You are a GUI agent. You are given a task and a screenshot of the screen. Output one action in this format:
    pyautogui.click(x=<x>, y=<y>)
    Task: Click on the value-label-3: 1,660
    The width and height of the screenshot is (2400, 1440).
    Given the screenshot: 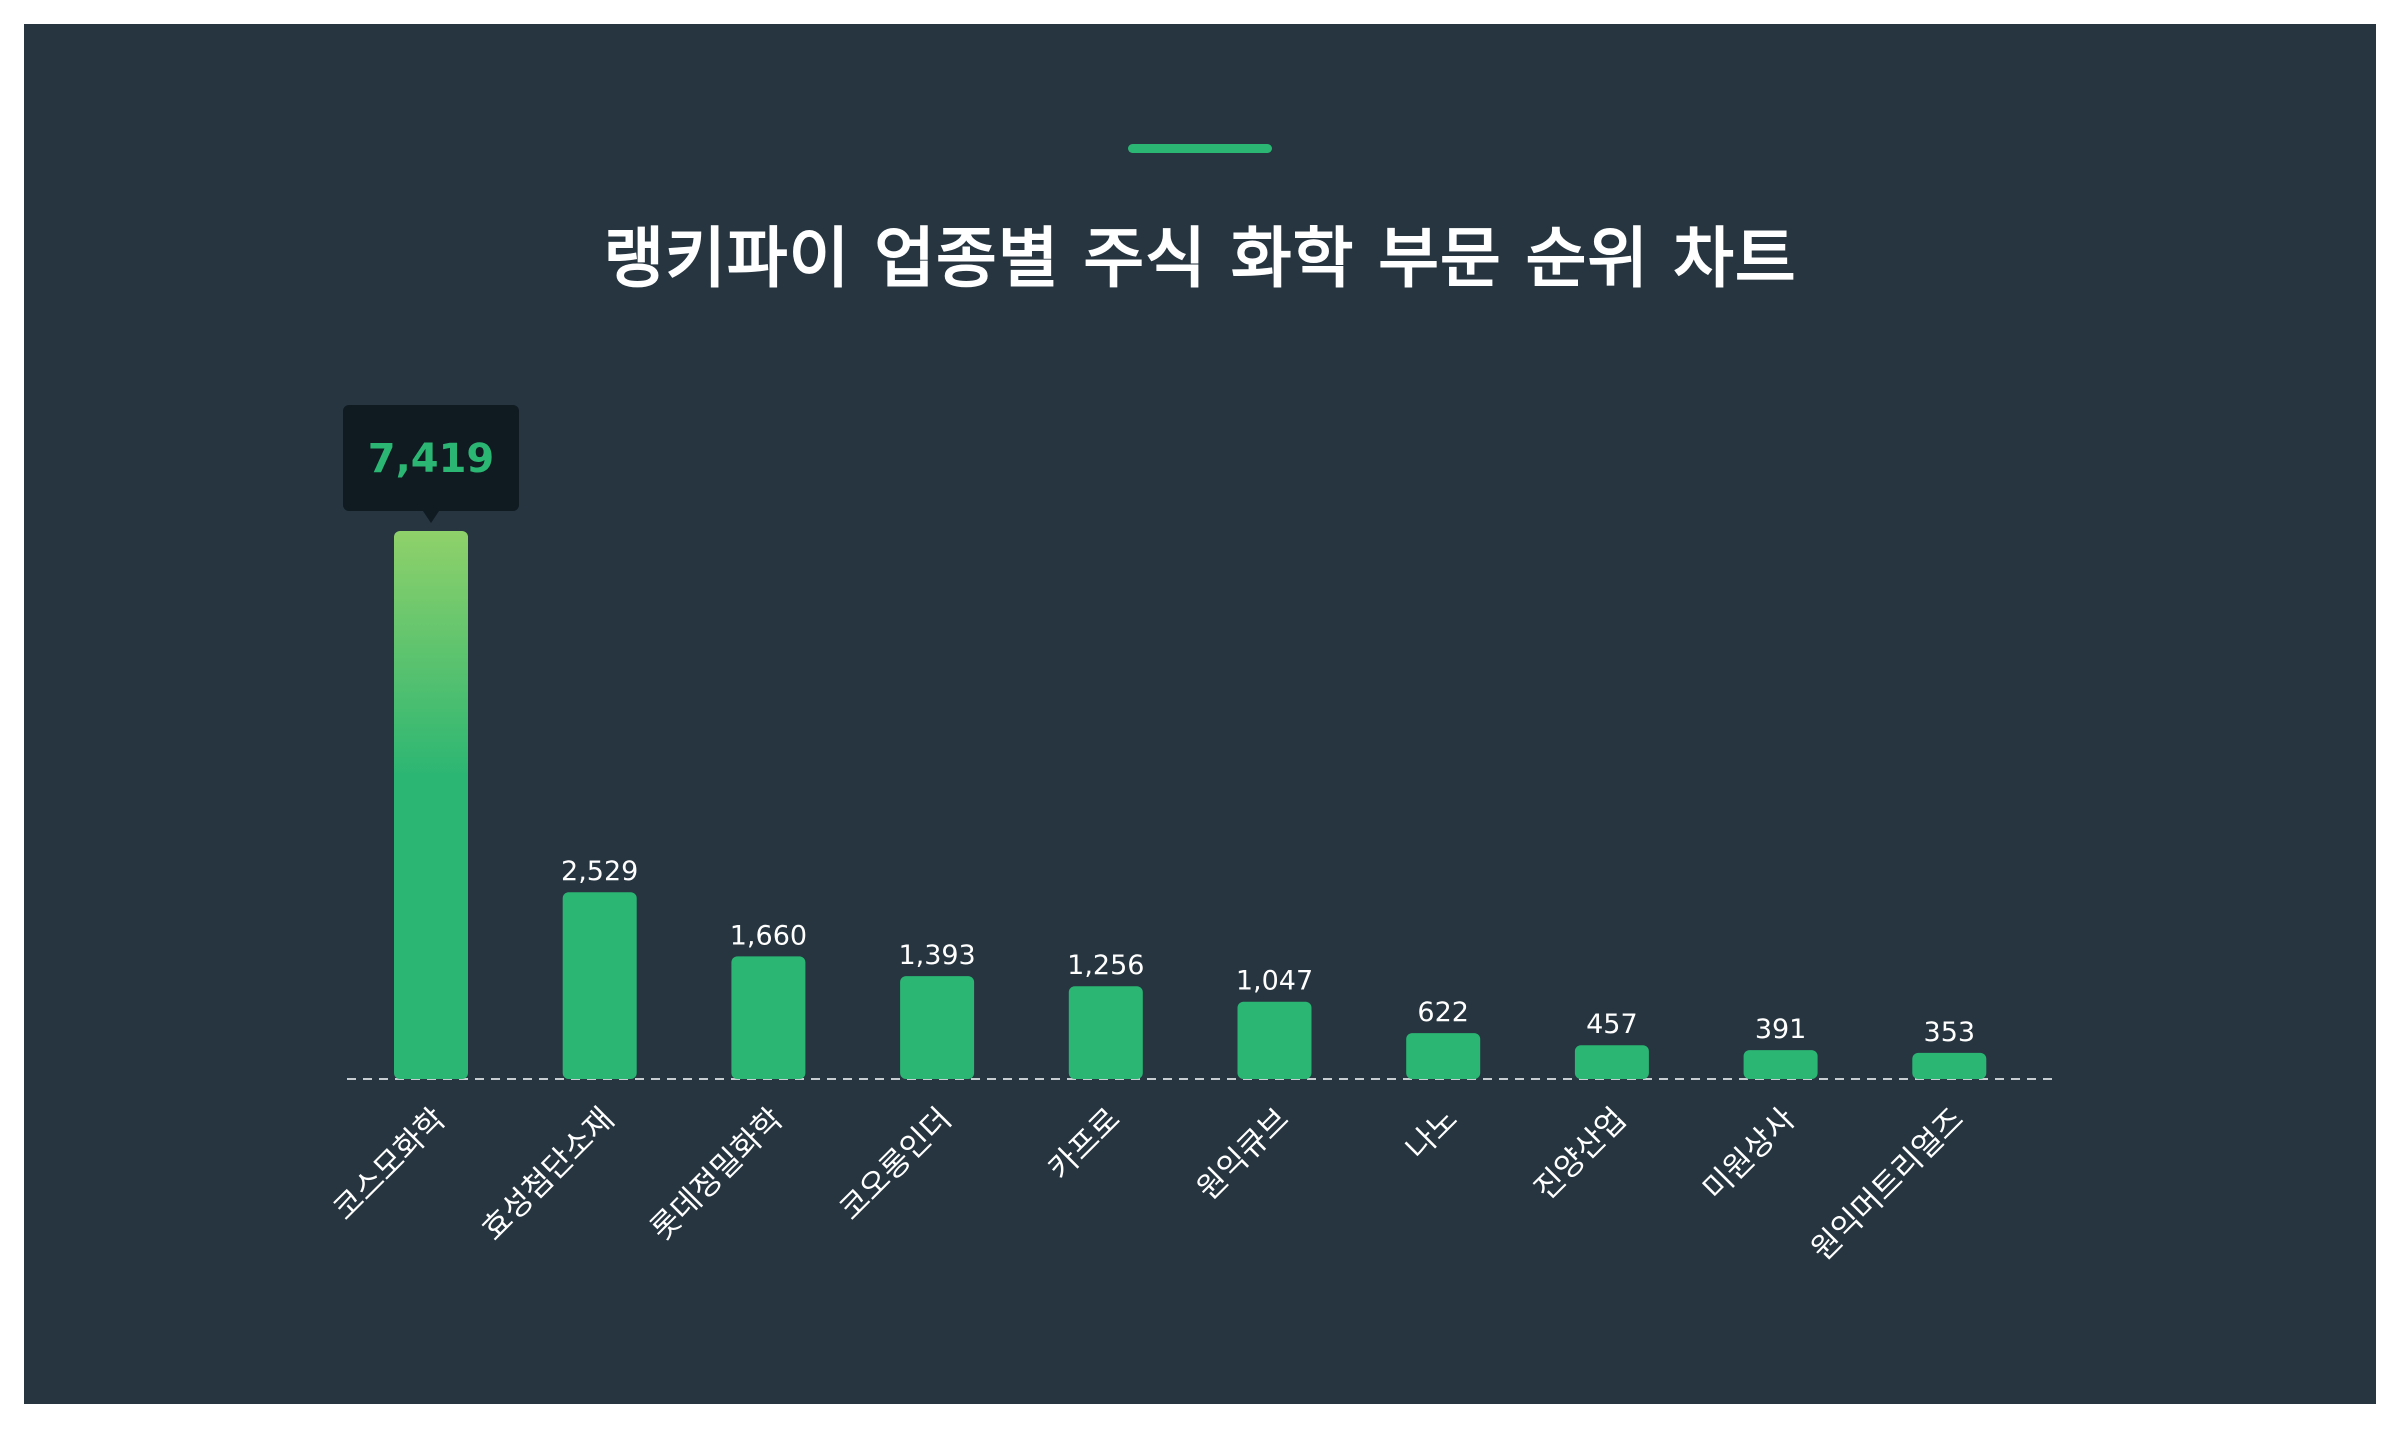 What is the action you would take?
    pyautogui.click(x=768, y=935)
    